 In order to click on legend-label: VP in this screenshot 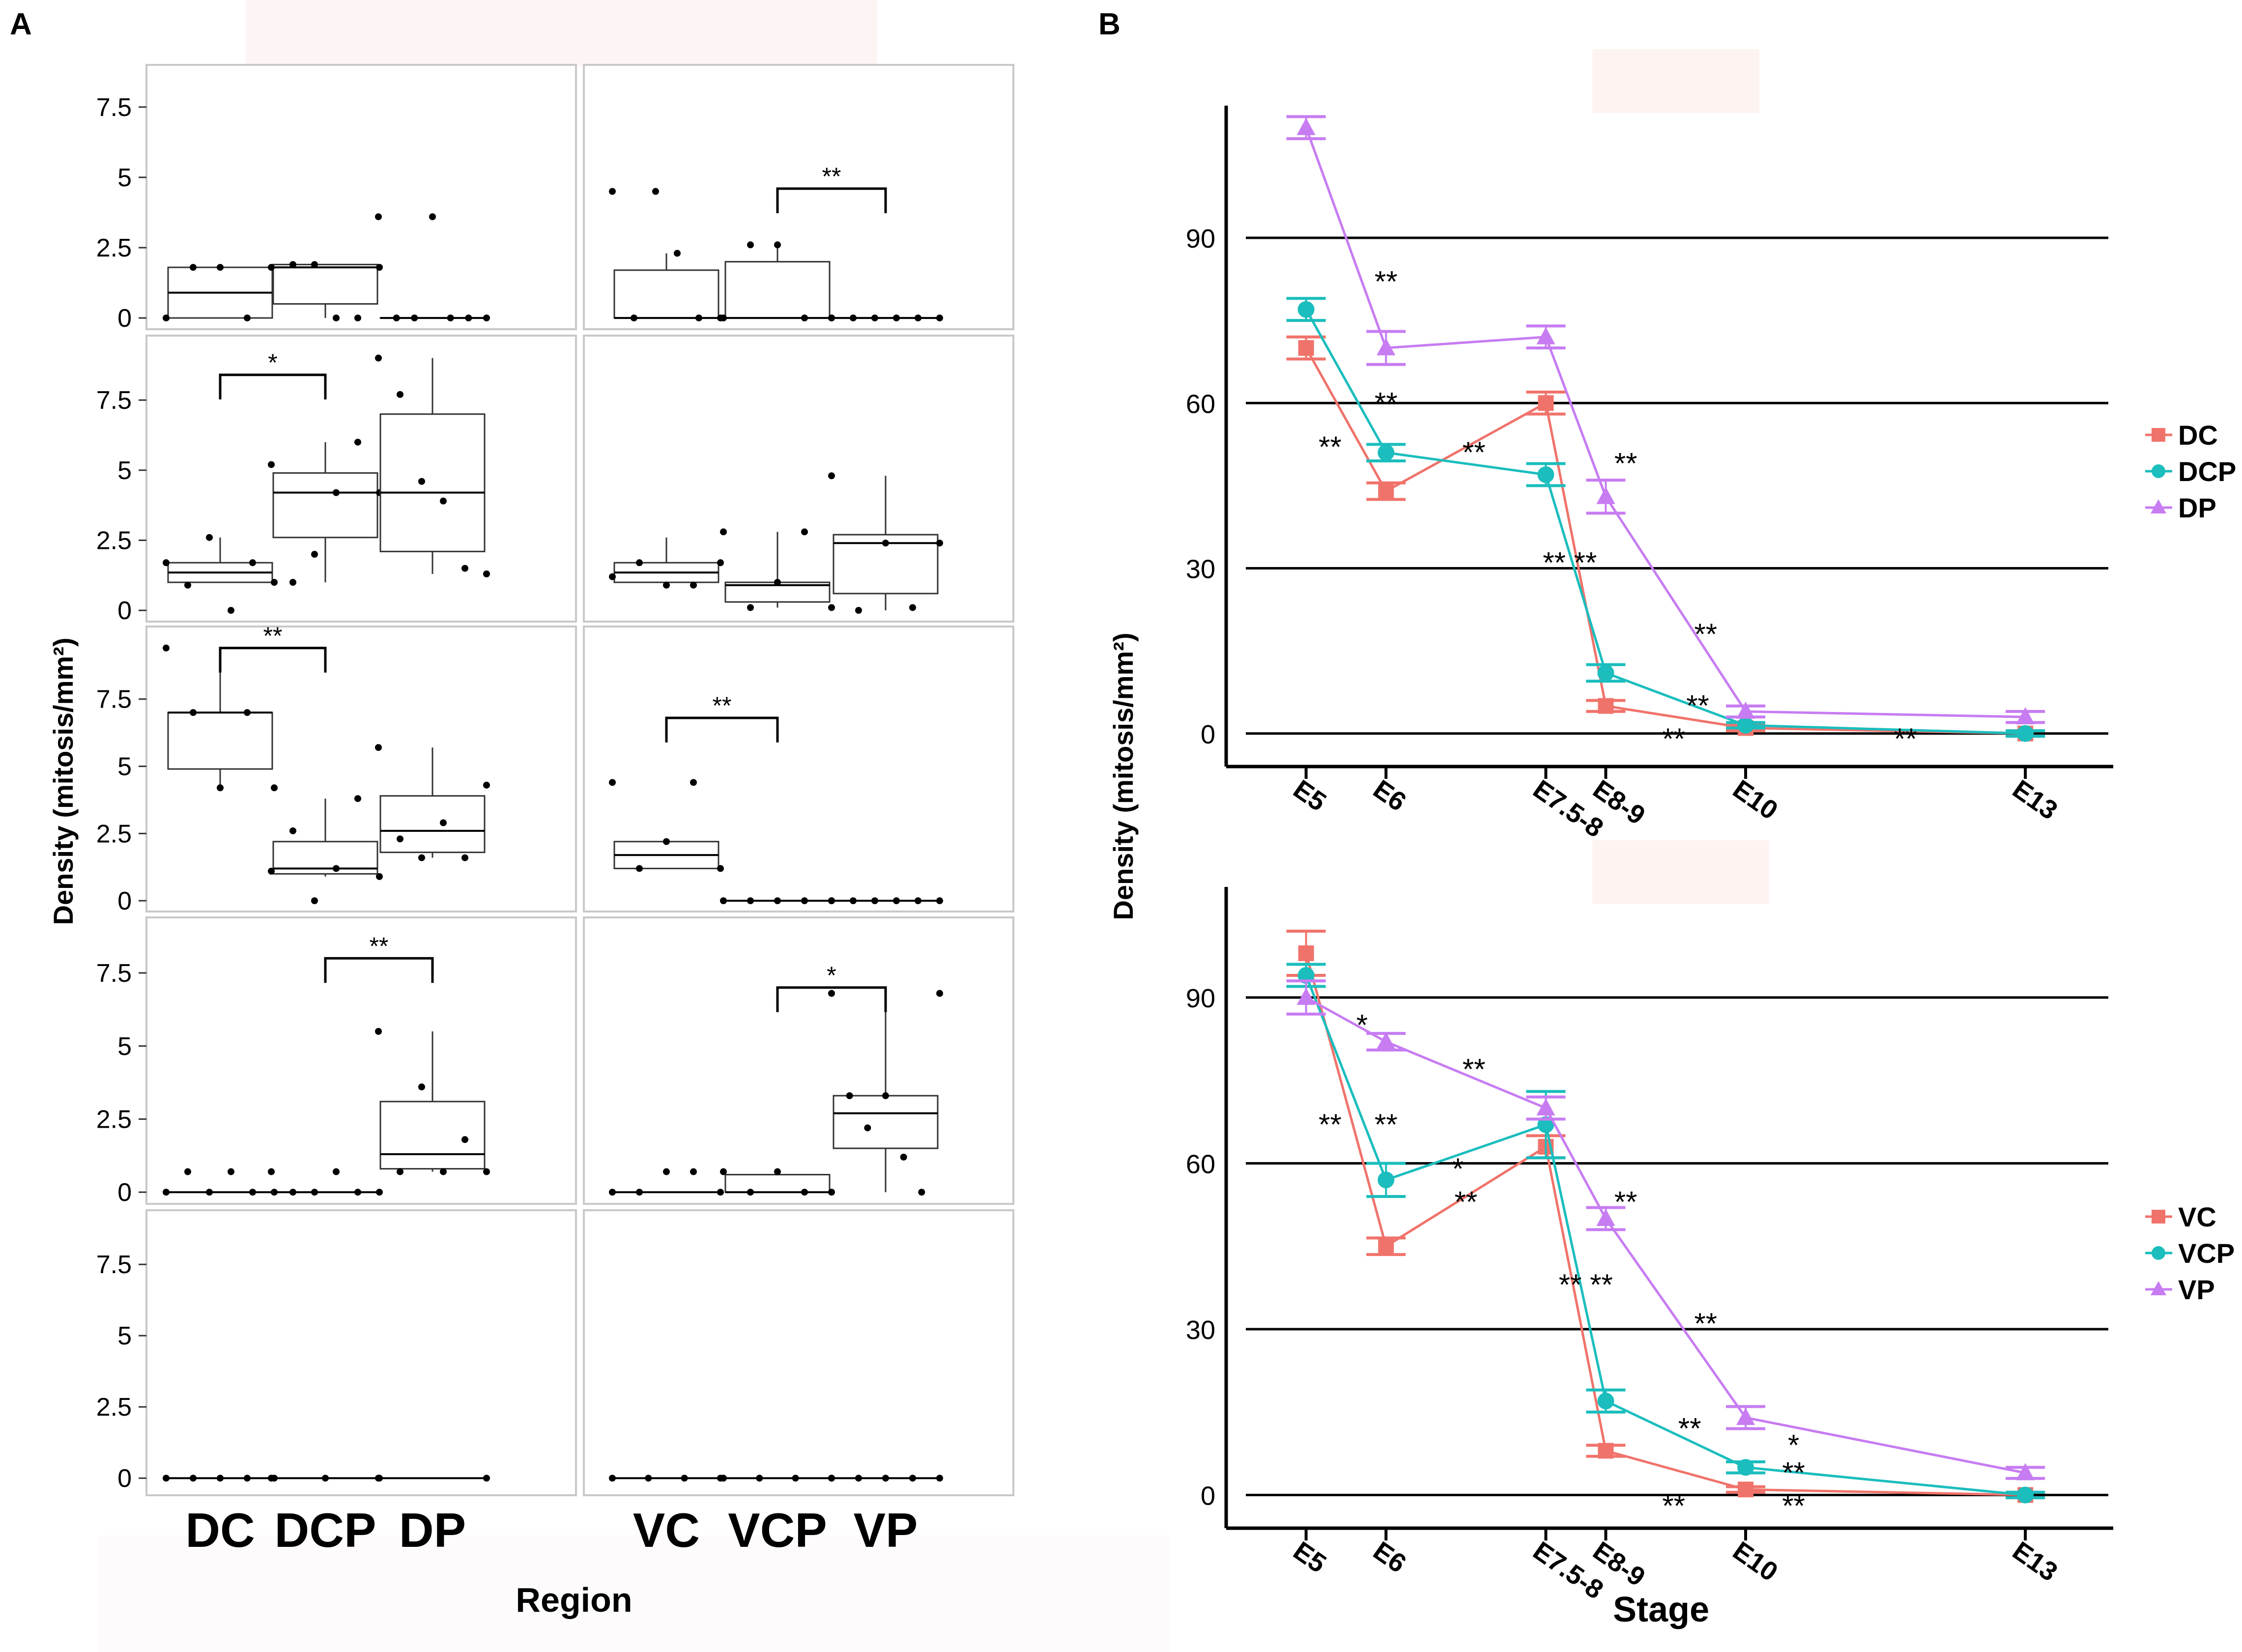, I will do `click(2196, 1289)`.